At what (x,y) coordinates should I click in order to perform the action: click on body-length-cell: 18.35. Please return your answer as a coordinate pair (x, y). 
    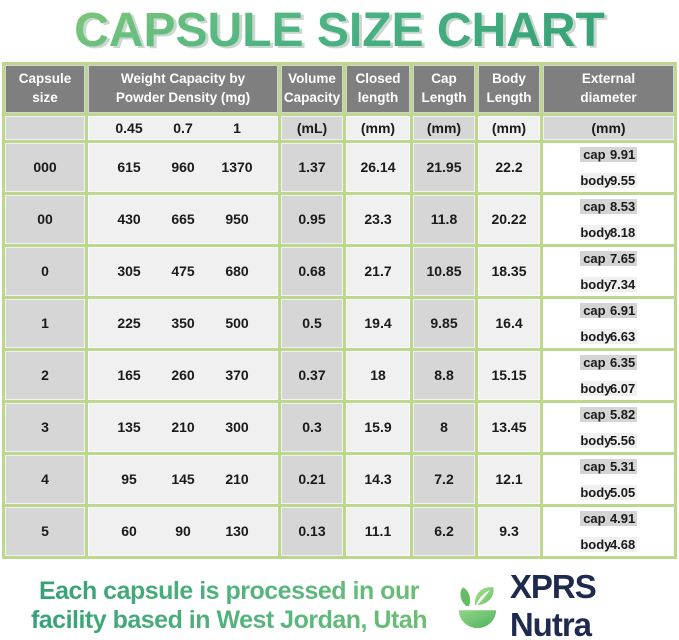
    Looking at the image, I should click on (509, 271).